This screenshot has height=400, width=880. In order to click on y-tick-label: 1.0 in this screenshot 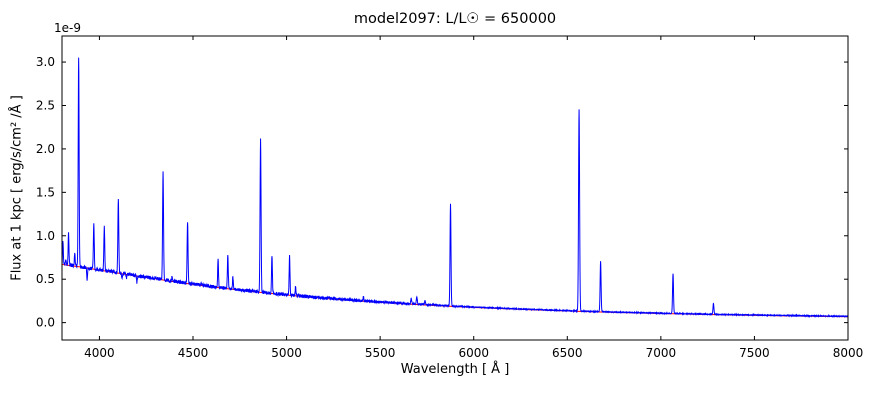, I will do `click(45, 236)`.